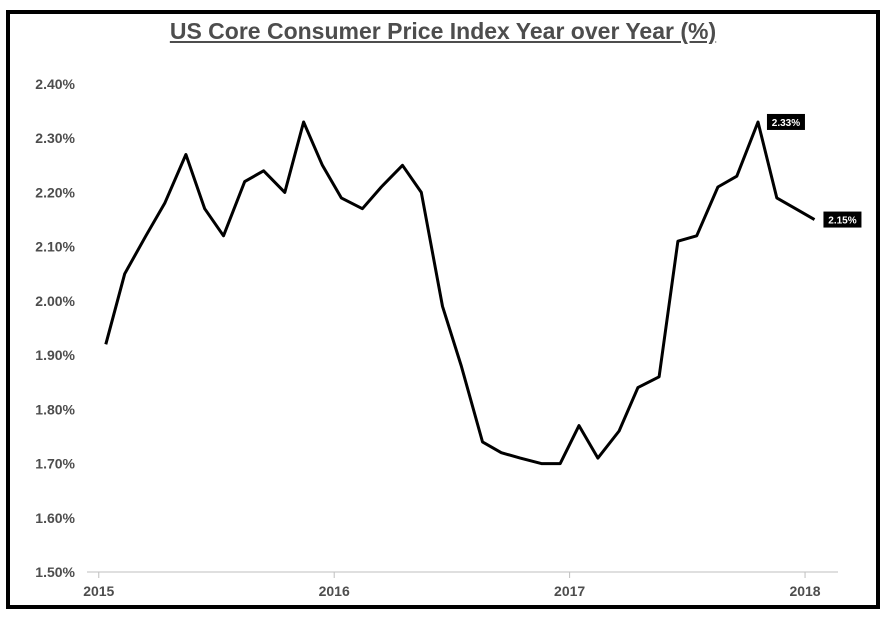  What do you see at coordinates (55, 464) in the screenshot?
I see `y-tick-label: 1.70%` at bounding box center [55, 464].